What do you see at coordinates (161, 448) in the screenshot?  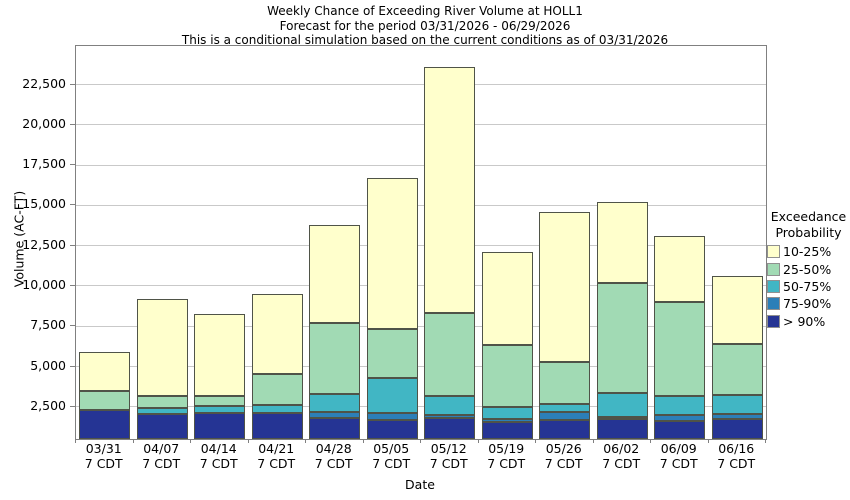 I see `x-tick-date: 04/07` at bounding box center [161, 448].